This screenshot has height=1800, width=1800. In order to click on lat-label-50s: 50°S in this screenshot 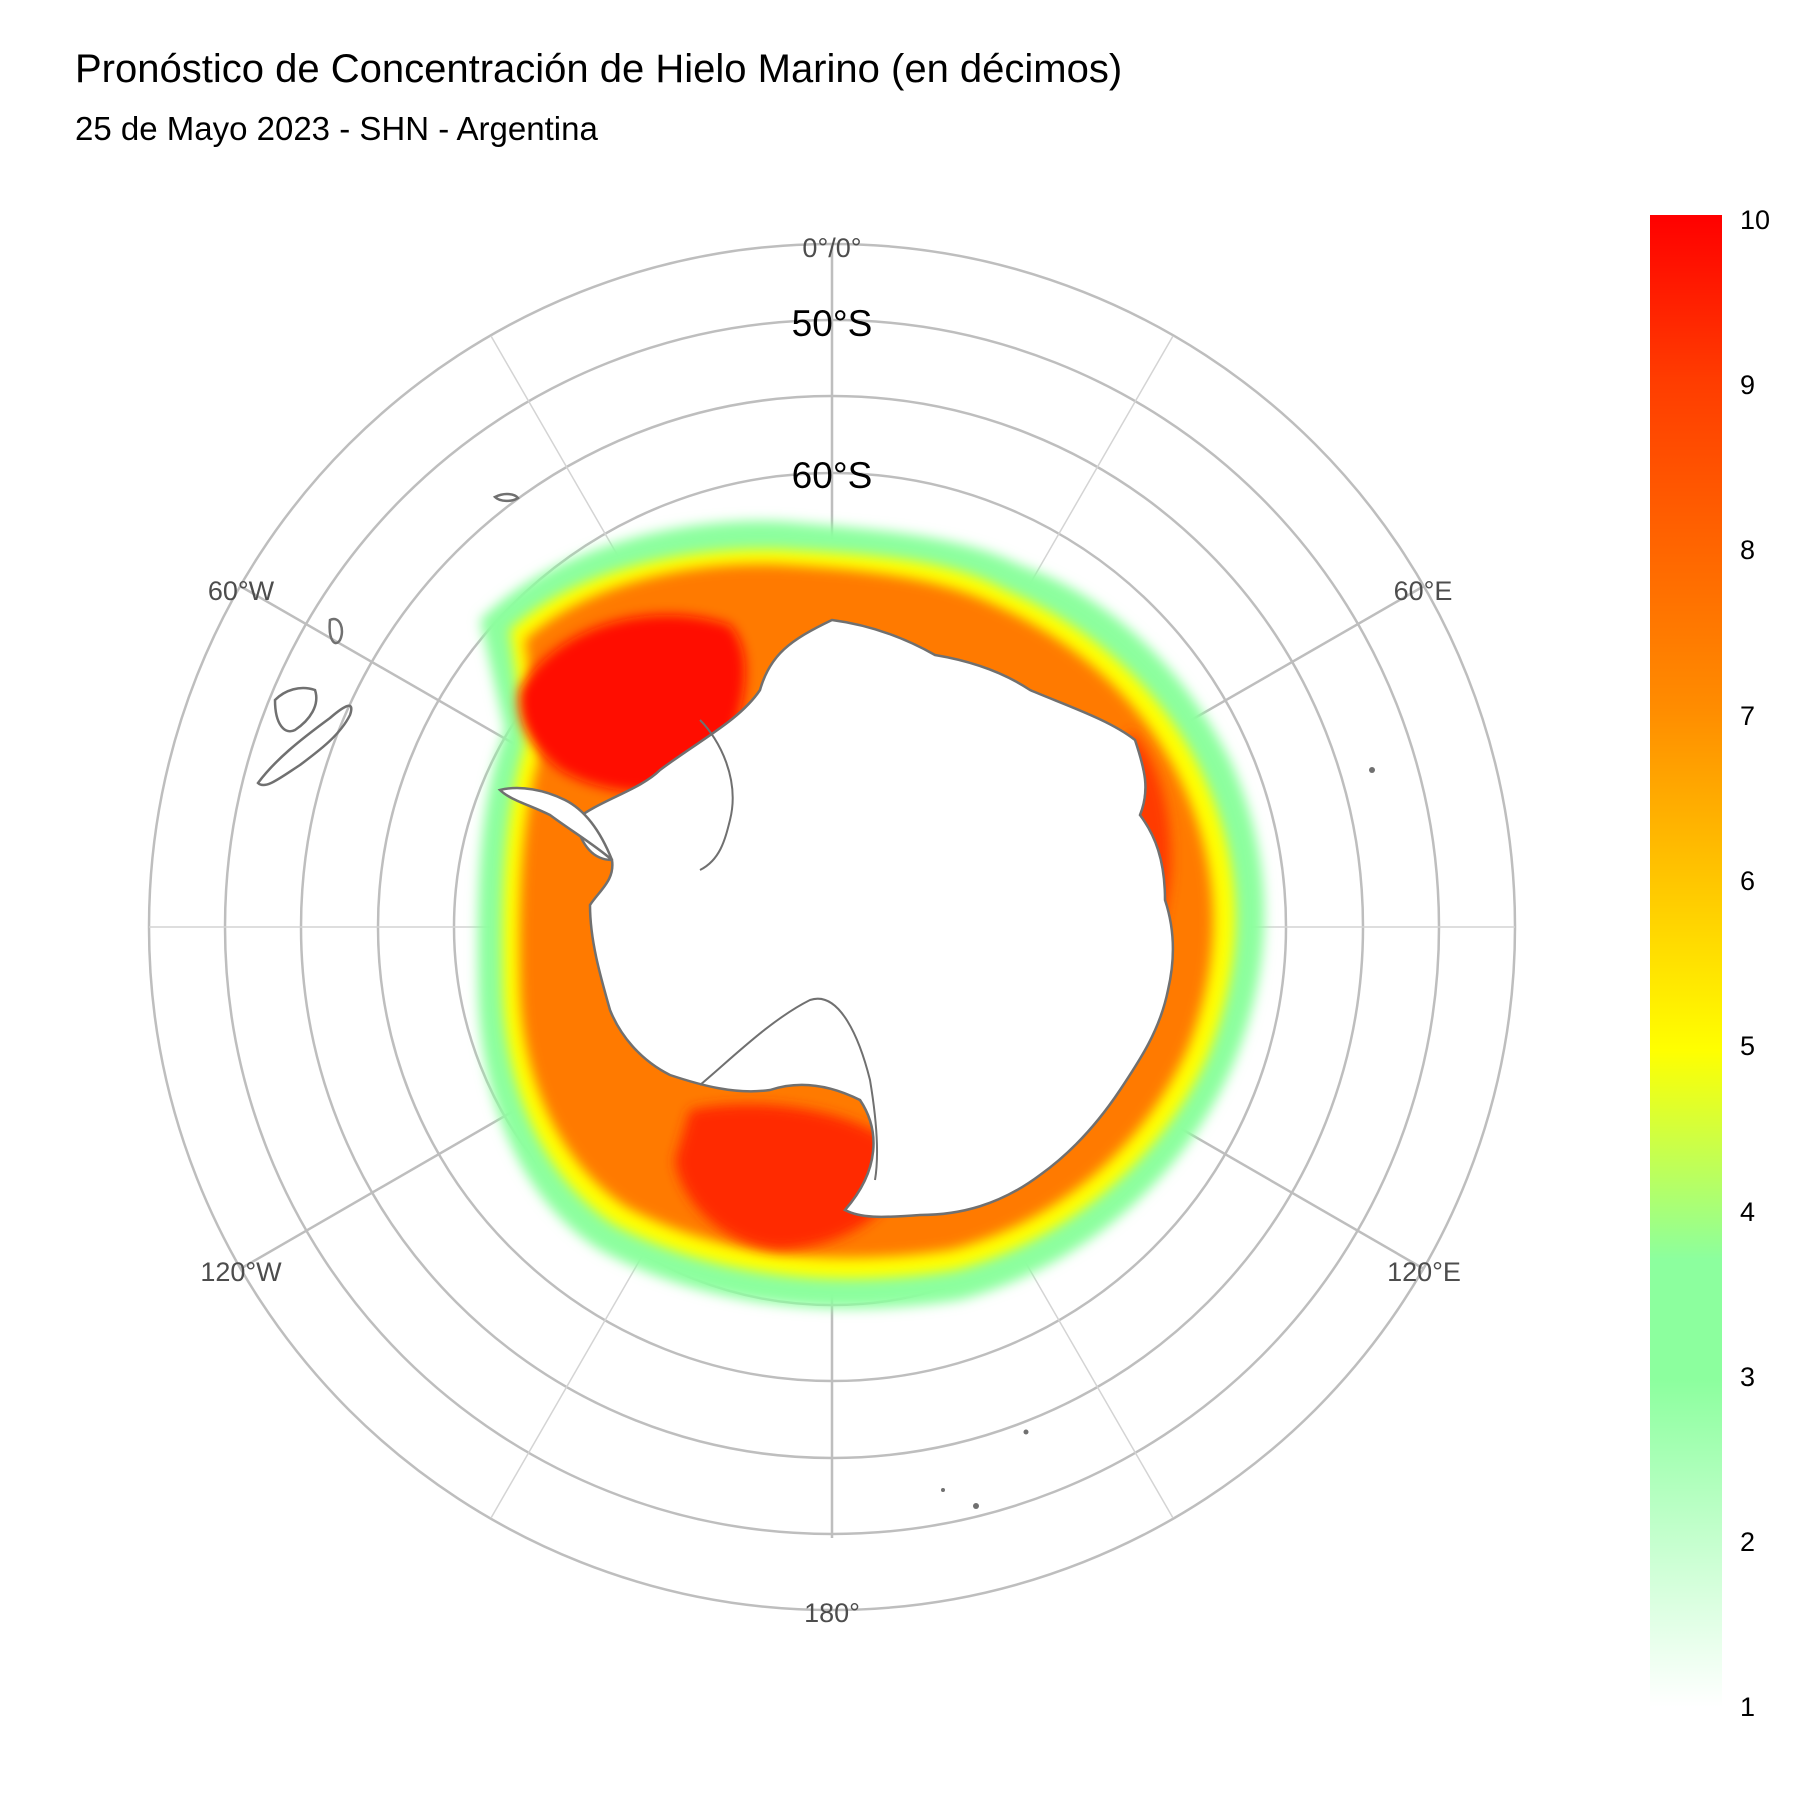, I will do `click(832, 323)`.